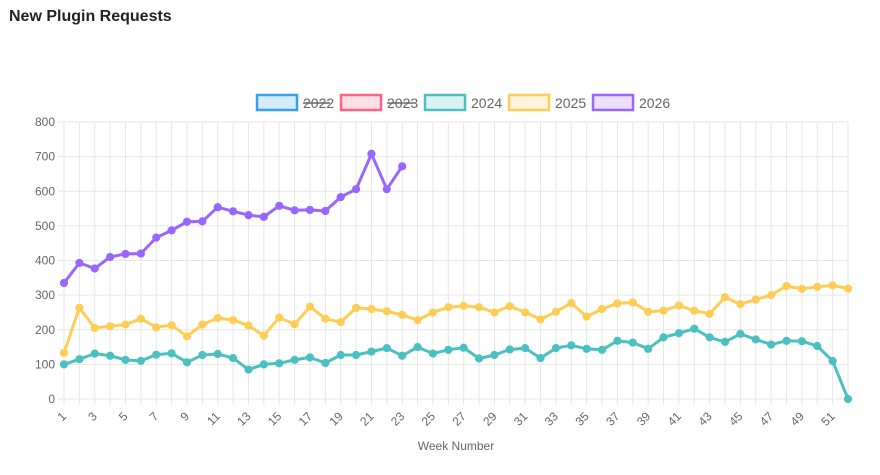 This screenshot has height=475, width=880. What do you see at coordinates (462, 102) in the screenshot?
I see `legend-item-2024: 2024` at bounding box center [462, 102].